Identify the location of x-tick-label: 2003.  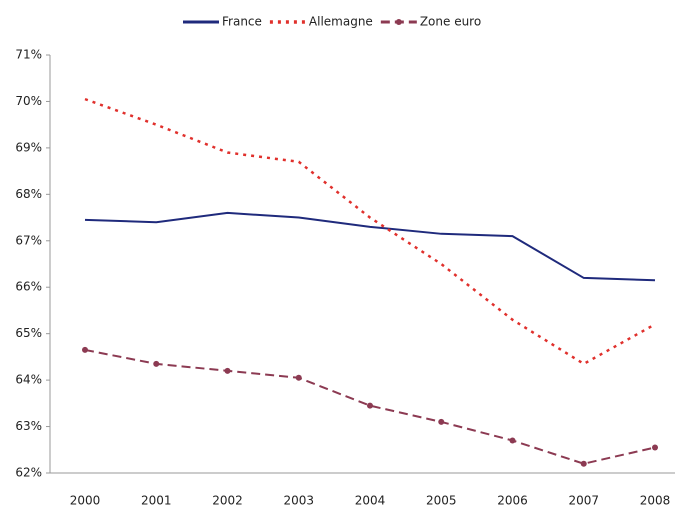
(298, 501).